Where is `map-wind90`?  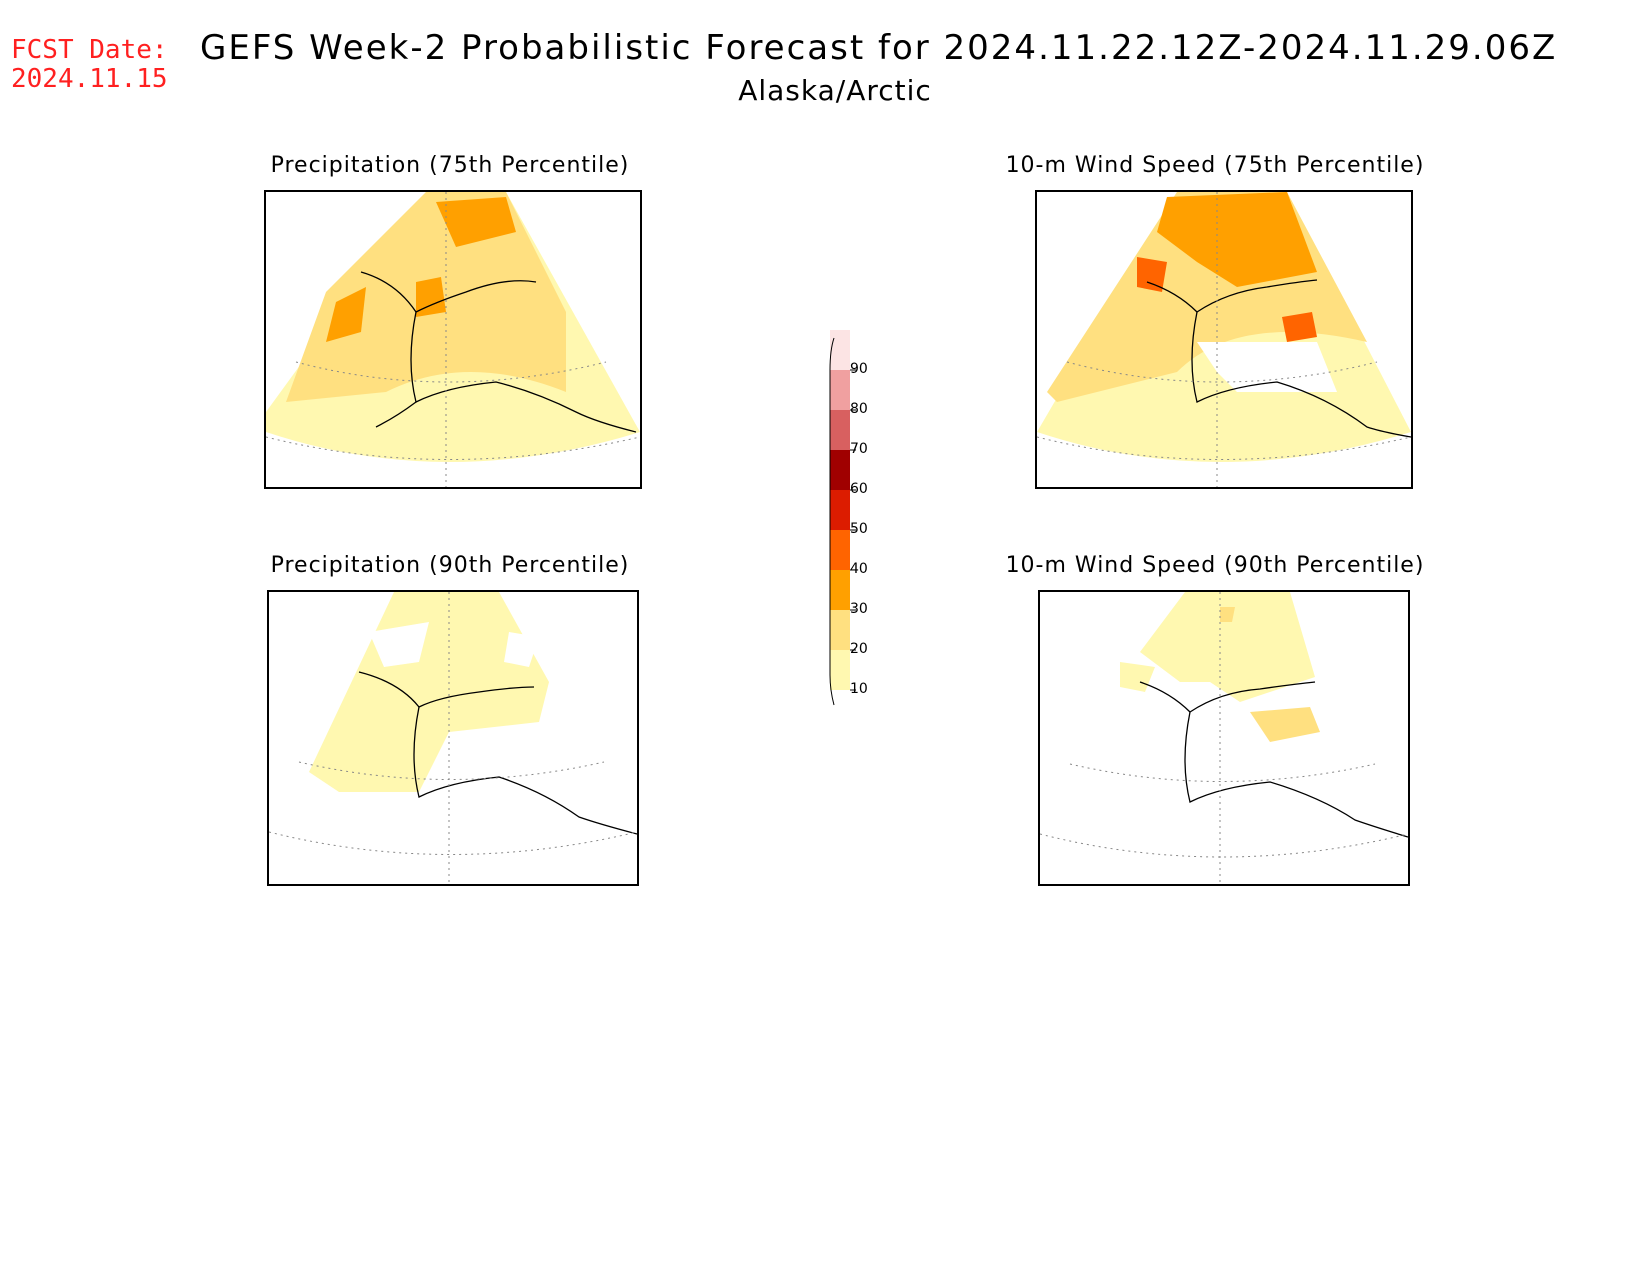 map-wind90 is located at coordinates (1224, 738).